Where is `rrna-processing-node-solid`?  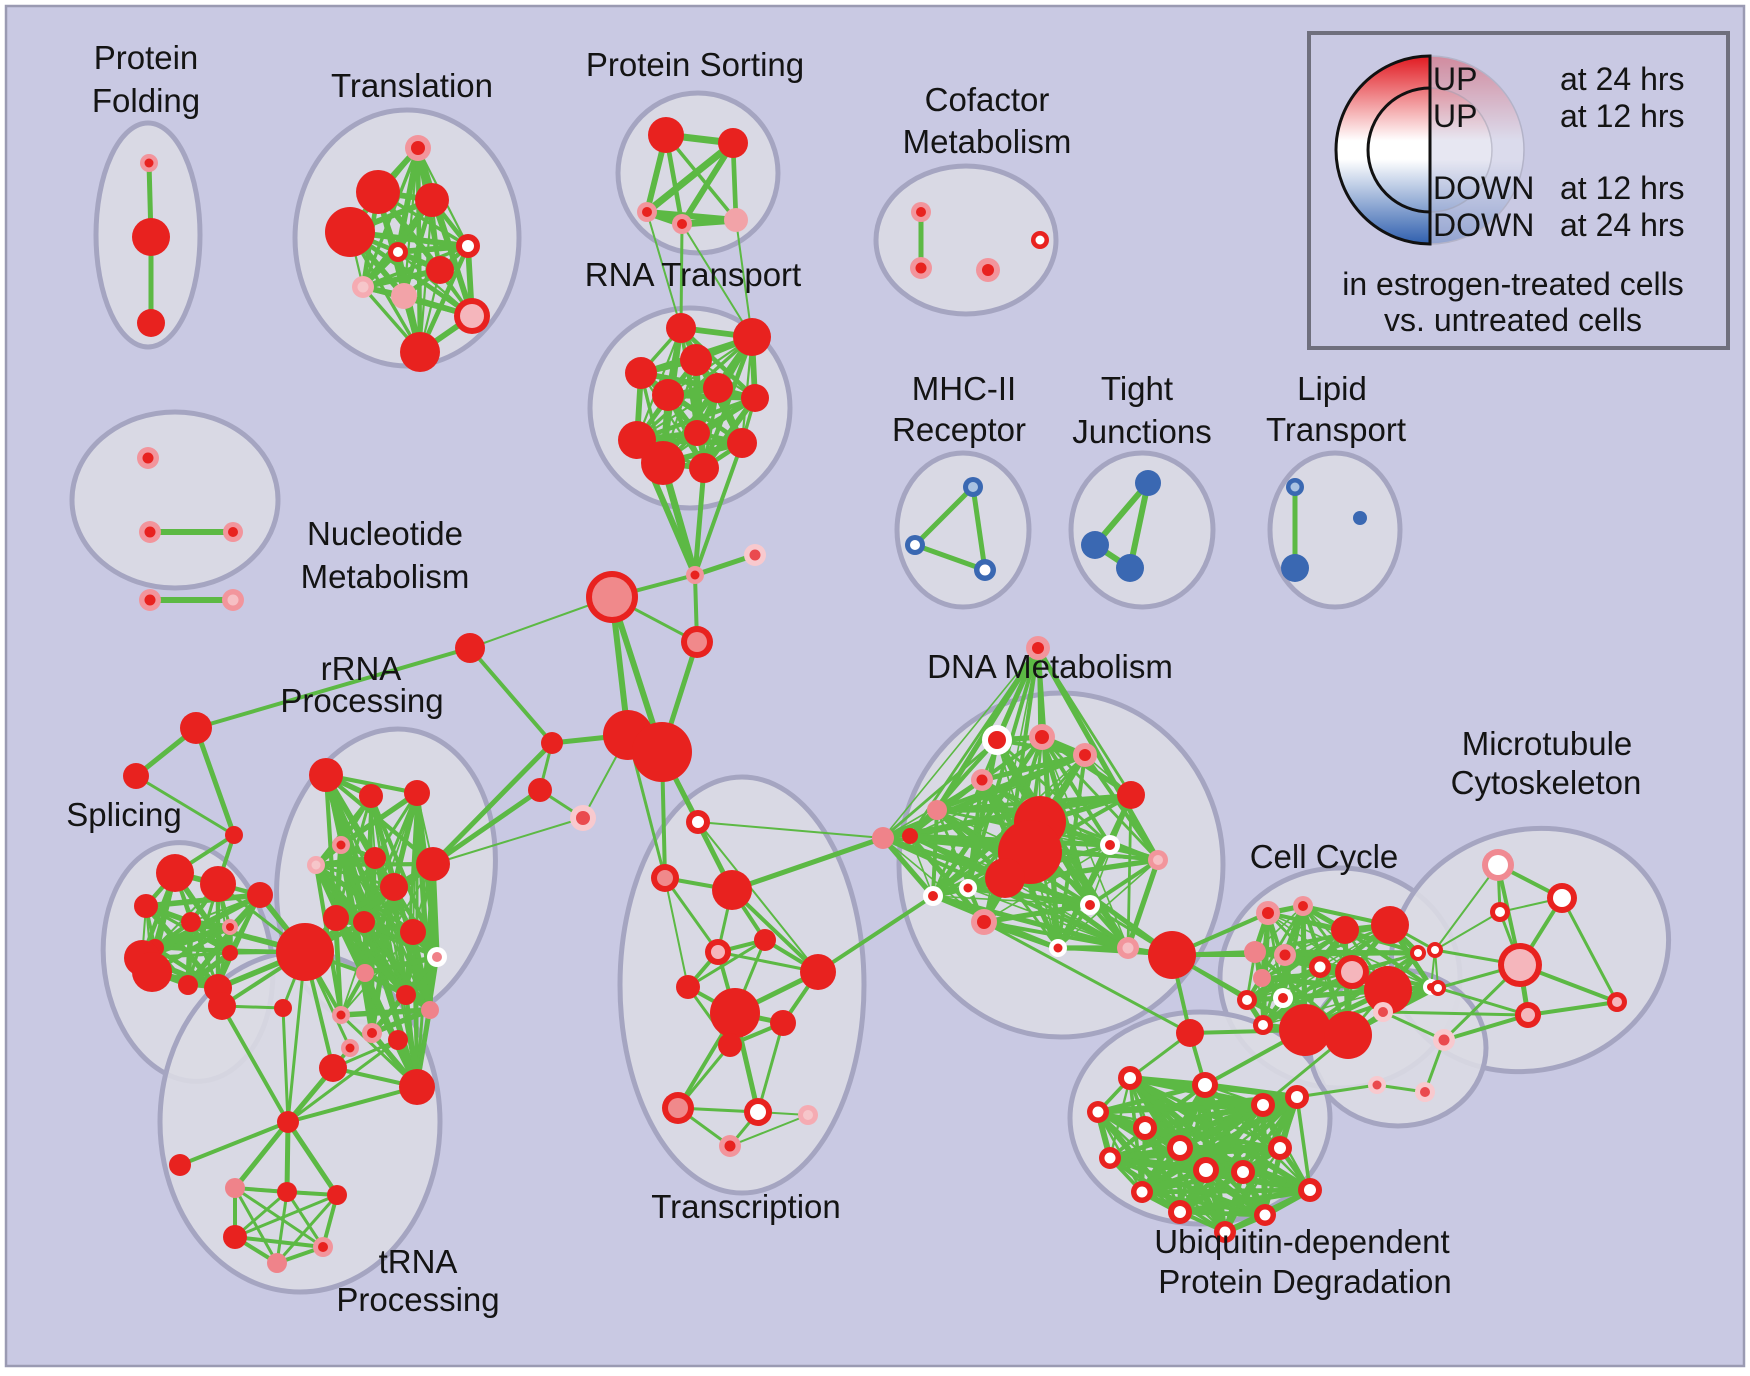 rrna-processing-node-solid is located at coordinates (364, 922).